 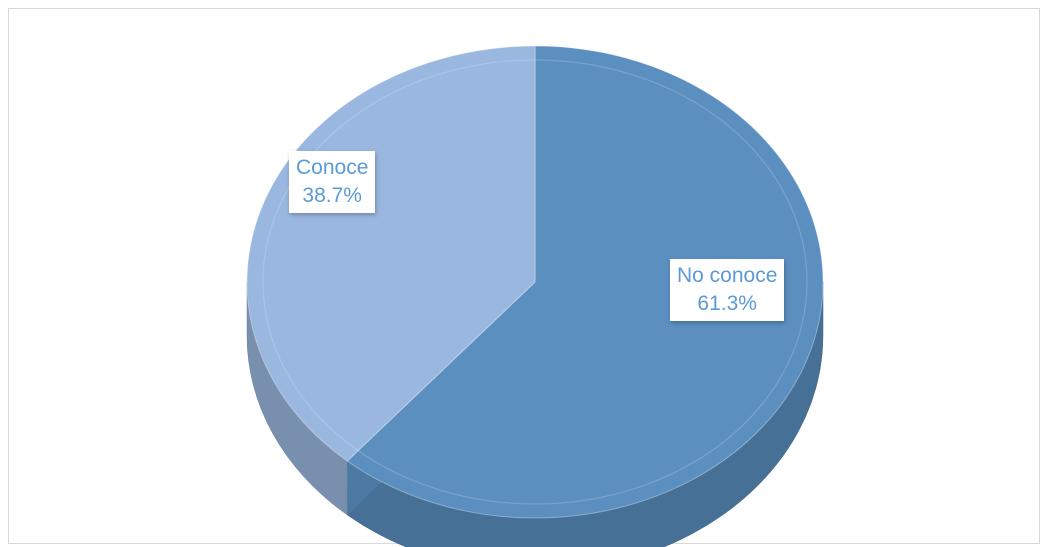 I want to click on data-label-no-conoce: No conoce 61.3%, so click(x=727, y=290).